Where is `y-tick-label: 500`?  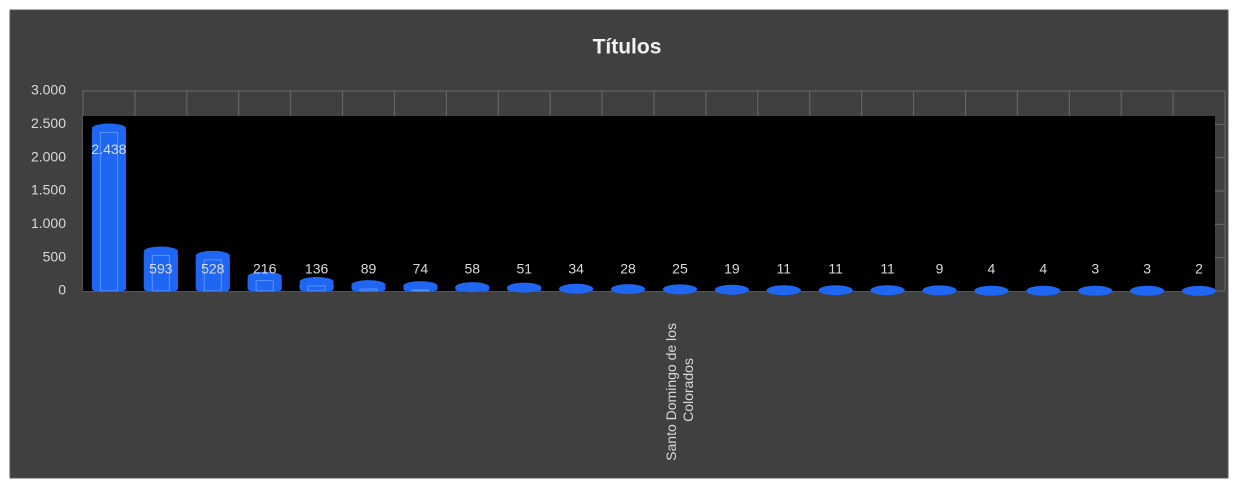
y-tick-label: 500 is located at coordinates (55, 256).